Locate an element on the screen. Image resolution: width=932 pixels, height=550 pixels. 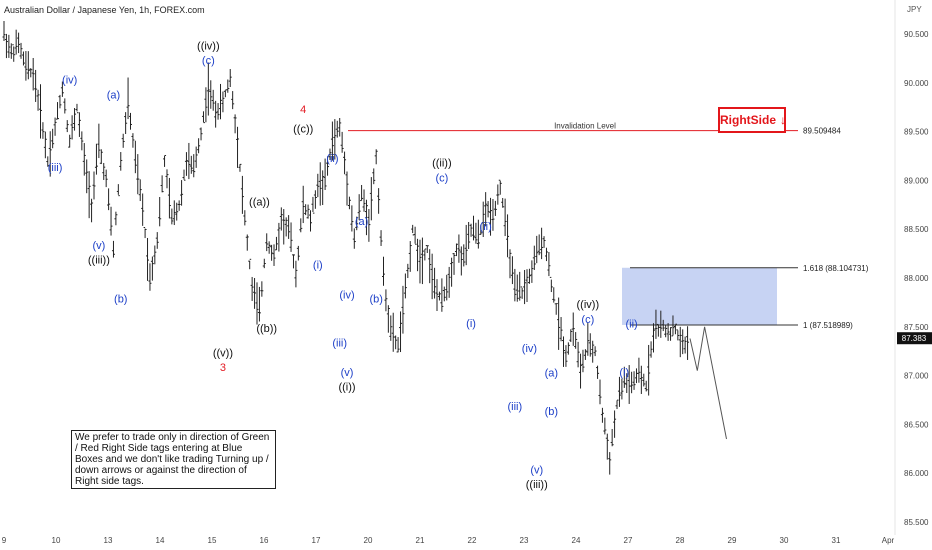
level-label: 89.509484 is located at coordinates (822, 131).